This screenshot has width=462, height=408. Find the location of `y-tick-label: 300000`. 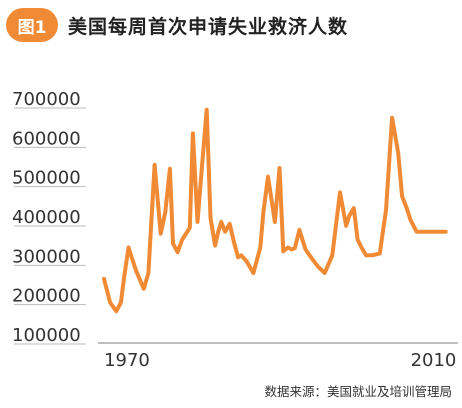

y-tick-label: 300000 is located at coordinates (46, 256).